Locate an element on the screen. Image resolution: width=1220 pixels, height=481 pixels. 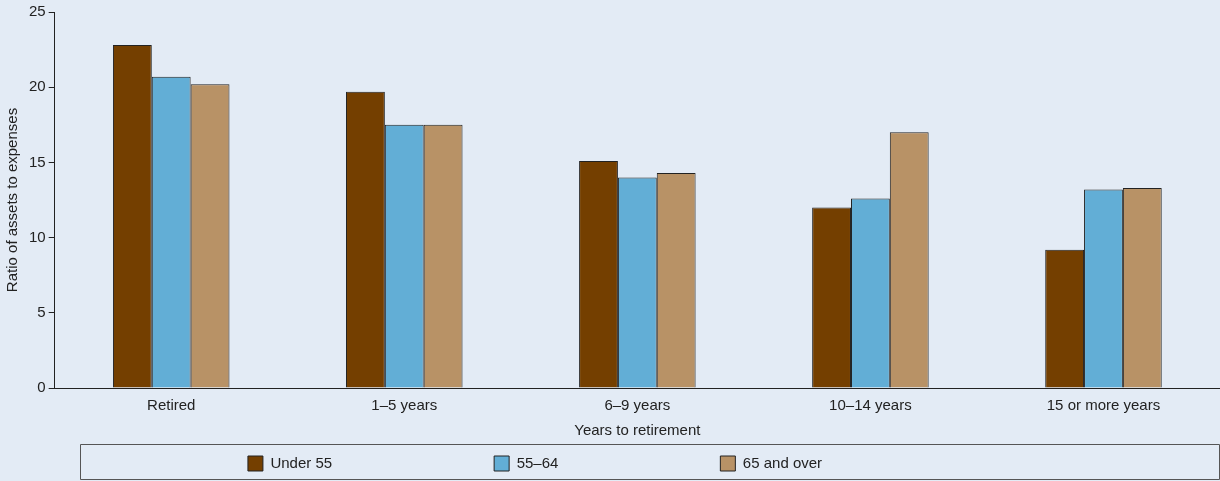
legend-label: 55–64 is located at coordinates (612, 462).